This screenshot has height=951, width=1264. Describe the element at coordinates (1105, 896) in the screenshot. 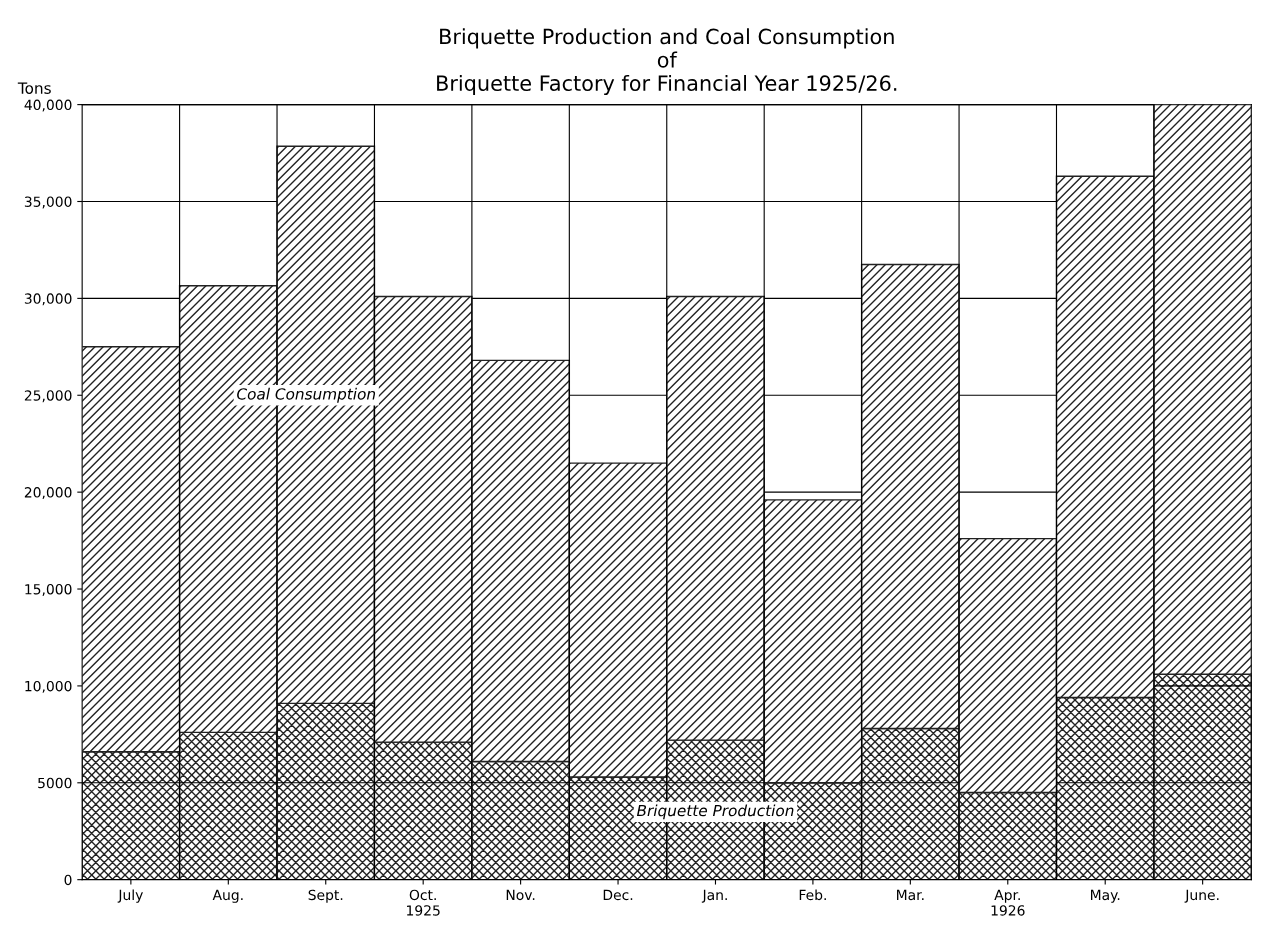

I see `x-tick-label: May.` at that location.